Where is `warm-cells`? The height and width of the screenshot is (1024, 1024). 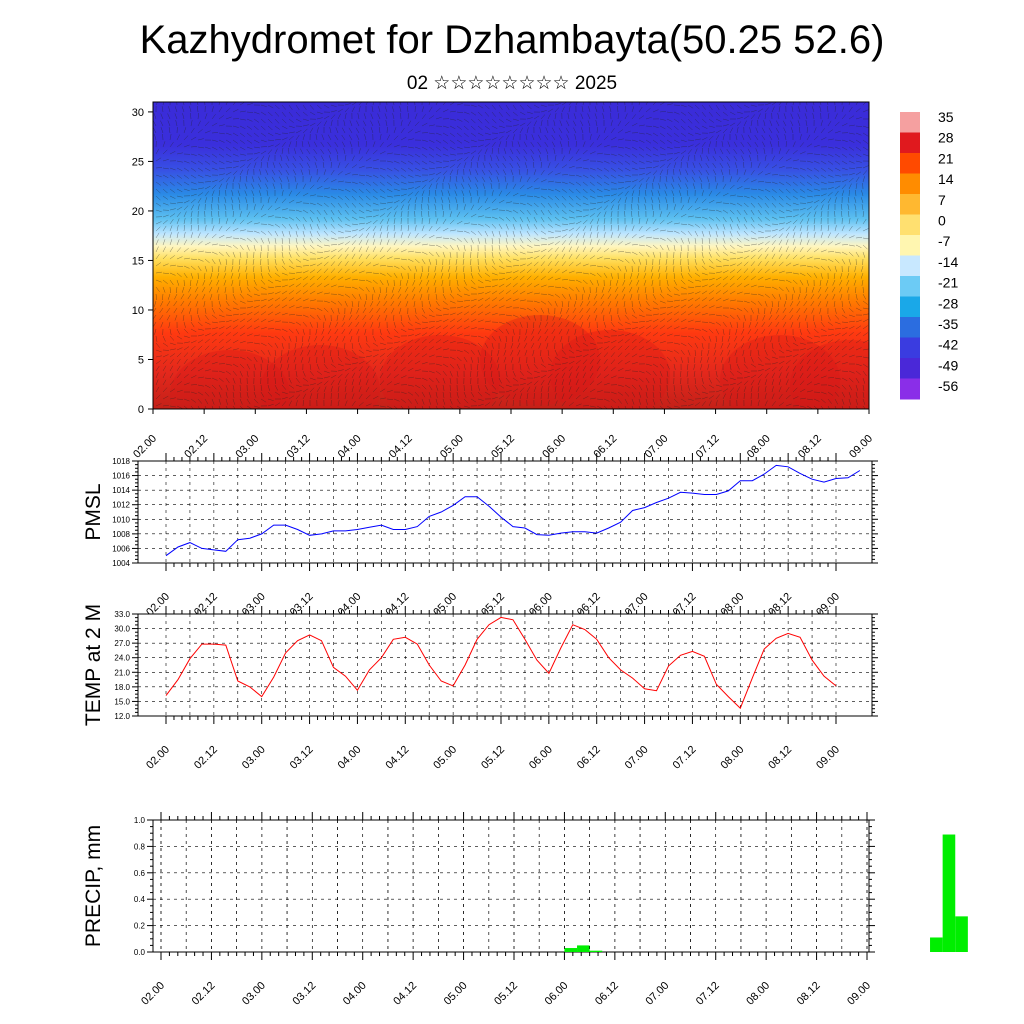
warm-cells is located at coordinates (519, 362).